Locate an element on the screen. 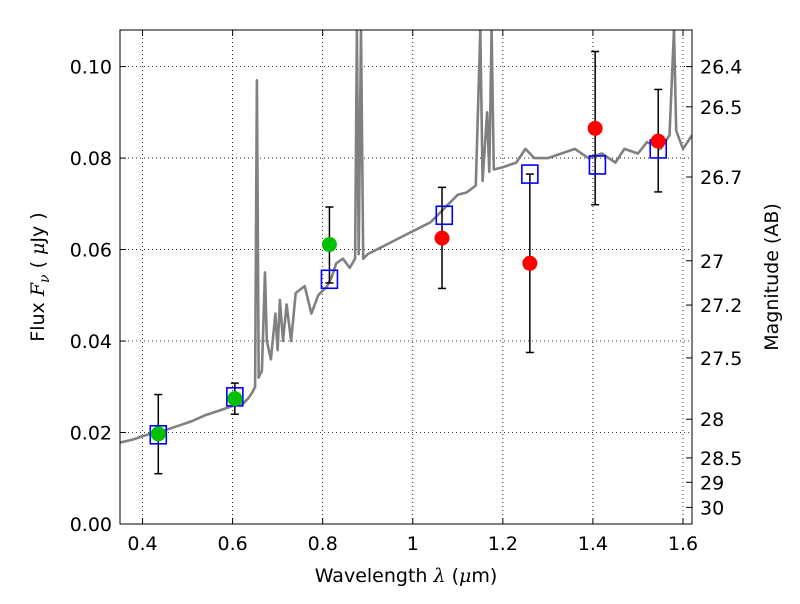 Image resolution: width=800 pixels, height=604 pixels. y2-tick-label: 30 is located at coordinates (712, 508).